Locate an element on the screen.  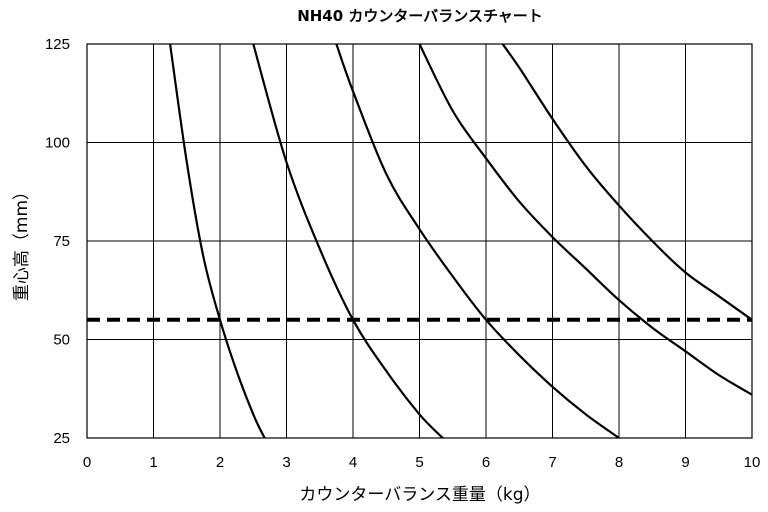
x-tick-label: 6 is located at coordinates (486, 462).